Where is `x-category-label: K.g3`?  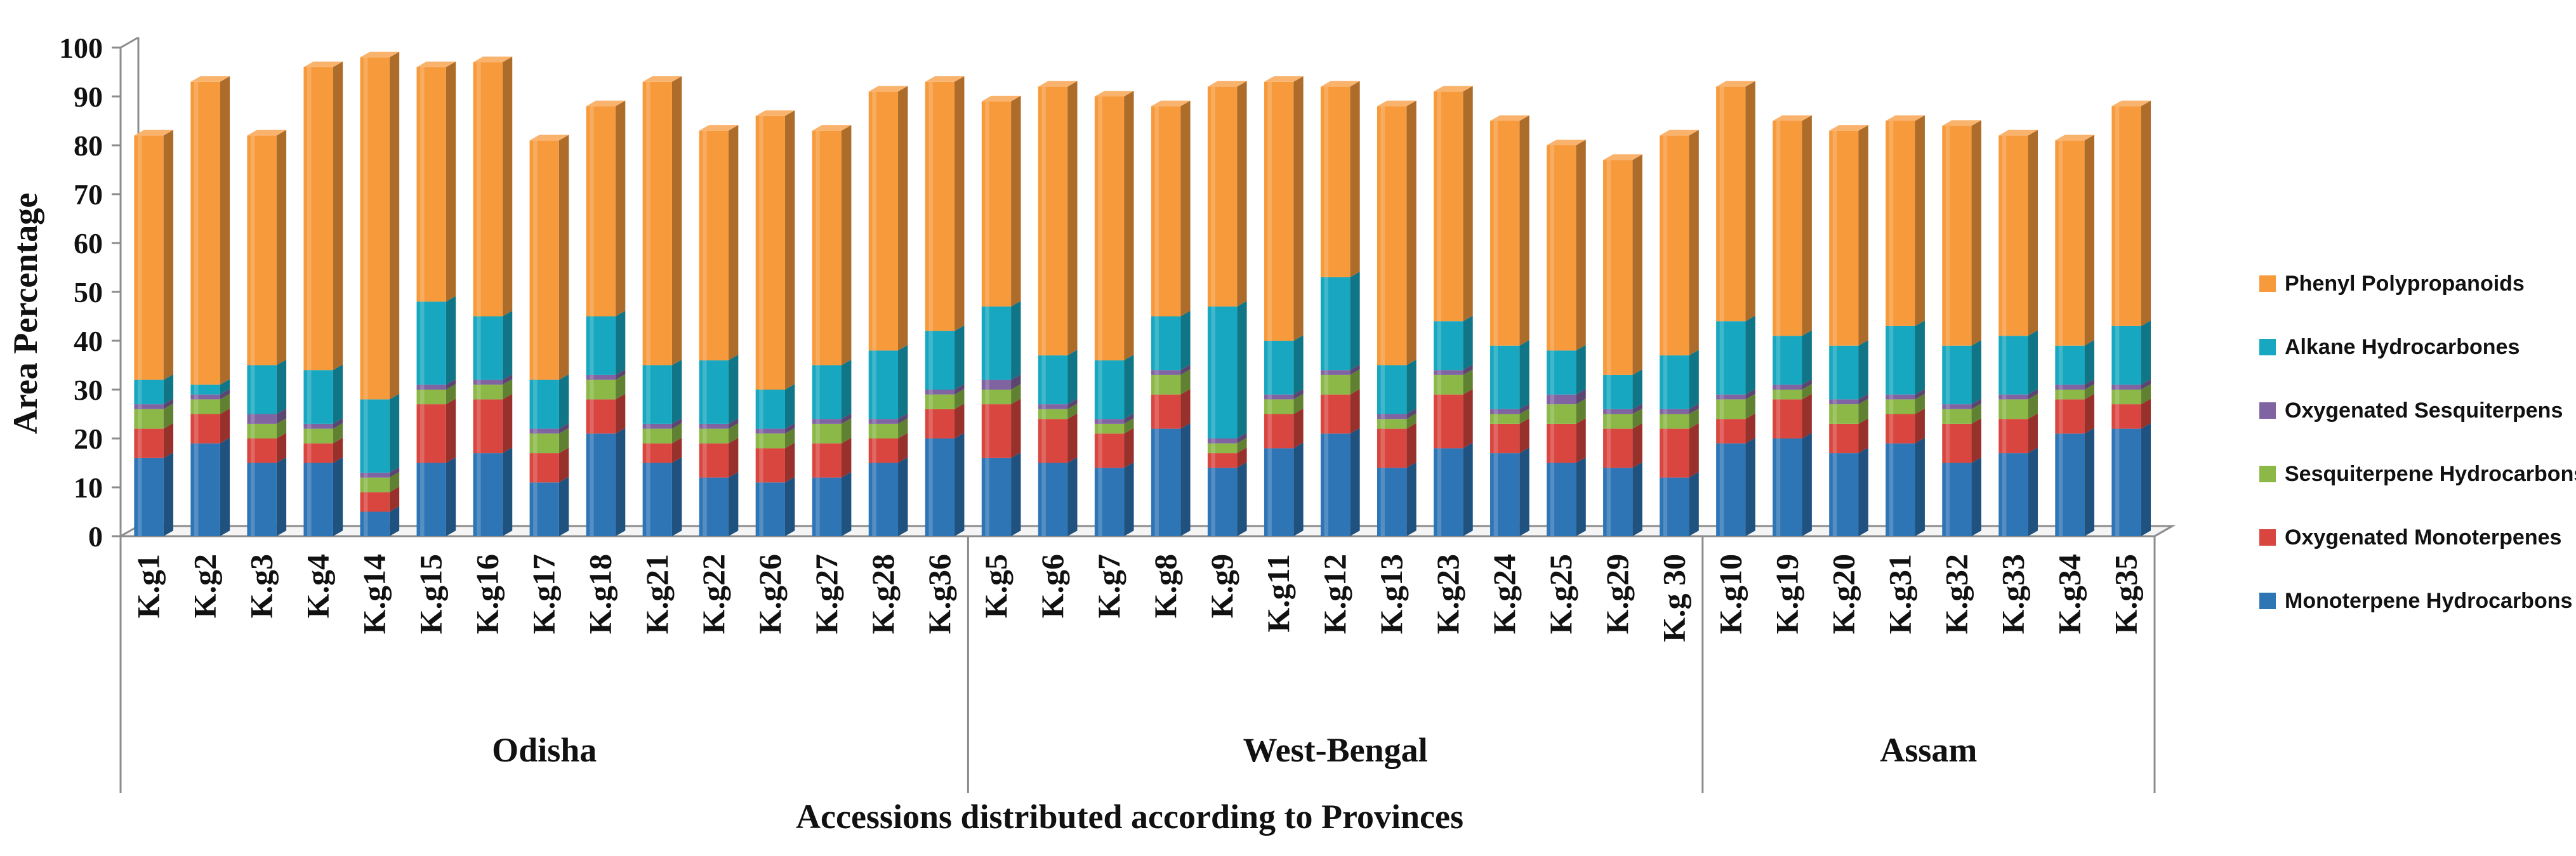
x-category-label: K.g3 is located at coordinates (262, 586).